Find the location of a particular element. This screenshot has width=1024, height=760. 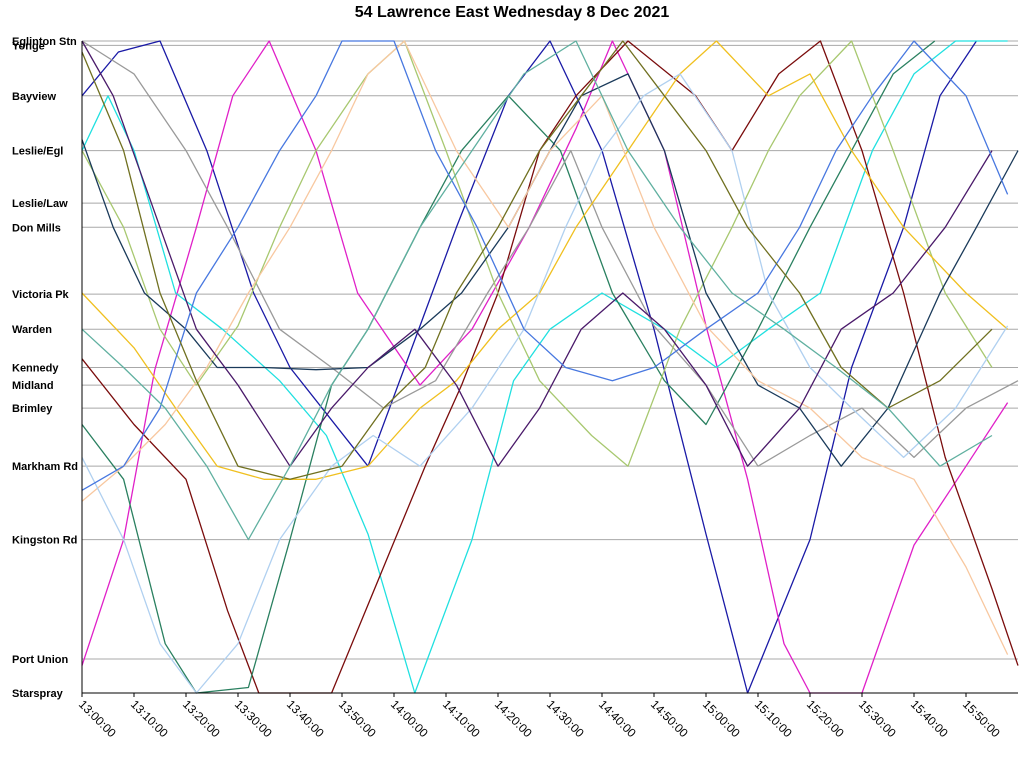

x-tick-label-8: 14:20:00 is located at coordinates (513, 718).